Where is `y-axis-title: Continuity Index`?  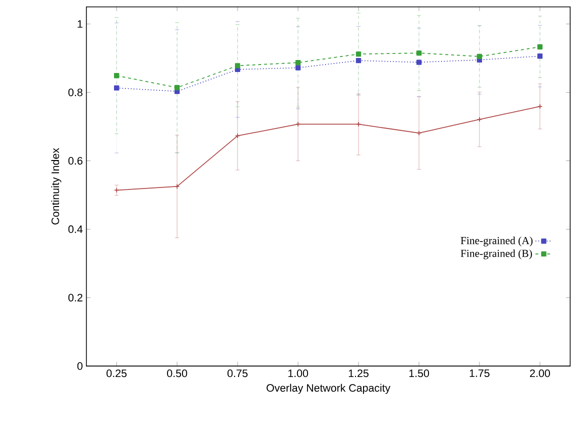 y-axis-title: Continuity Index is located at coordinates (56, 186).